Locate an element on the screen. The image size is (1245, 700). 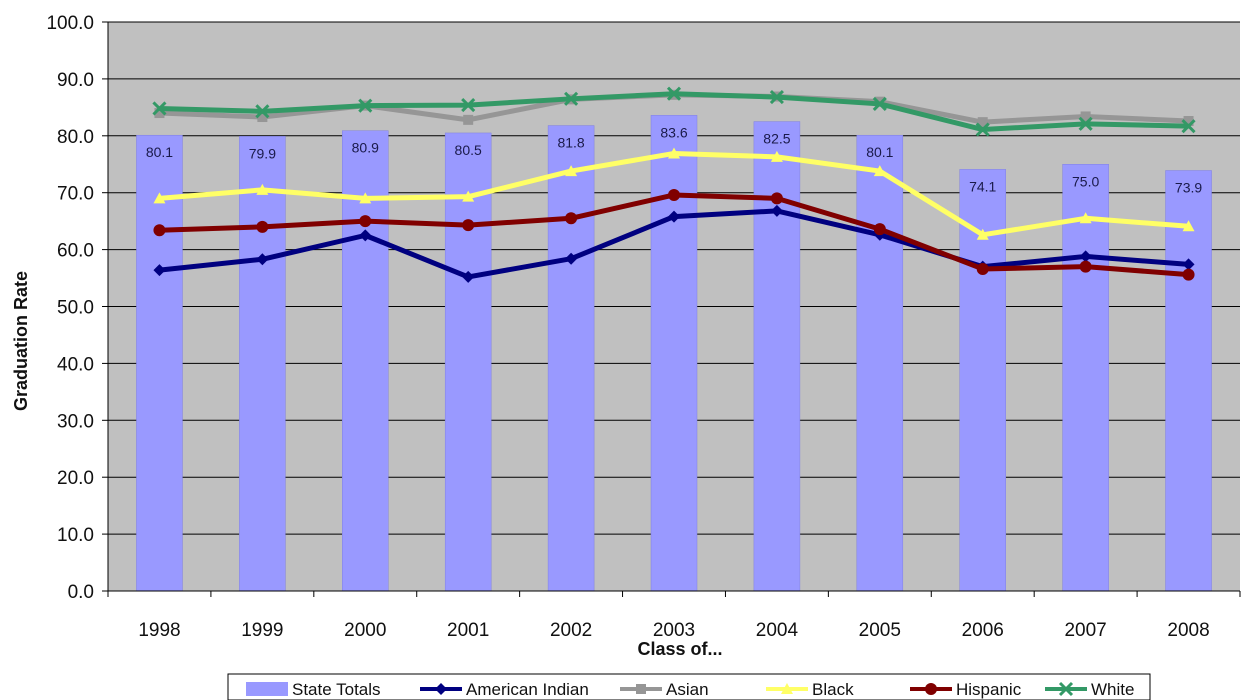
x-tick-label: 2002 is located at coordinates (571, 630).